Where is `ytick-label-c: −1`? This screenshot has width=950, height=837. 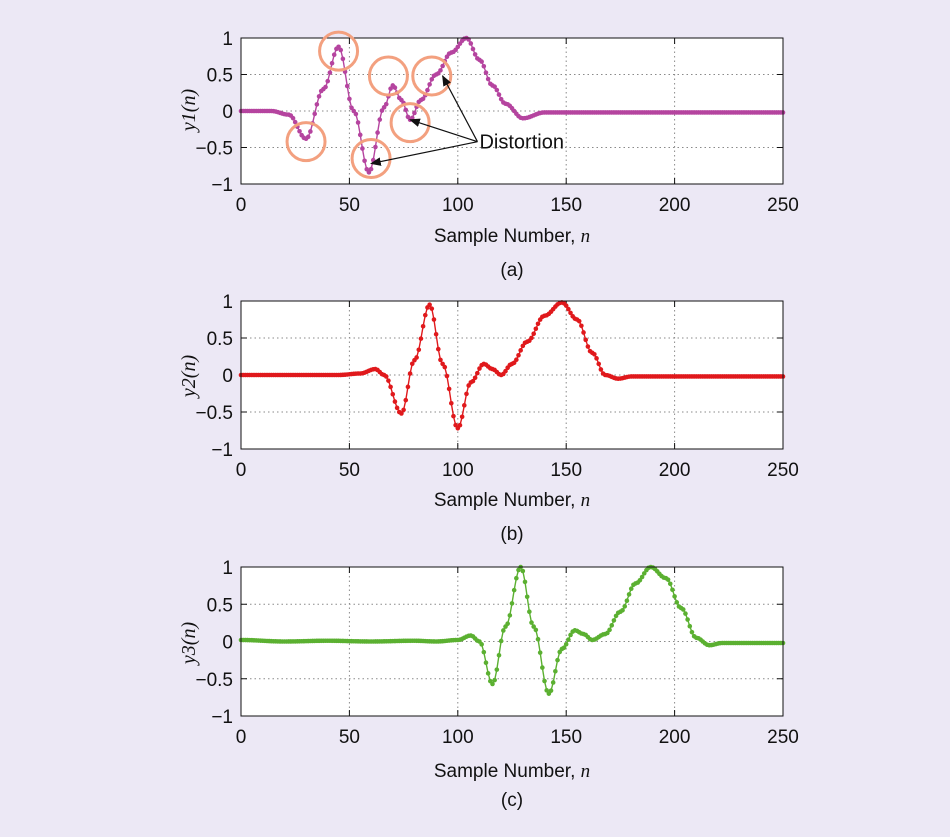
ytick-label-c: −1 is located at coordinates (222, 717).